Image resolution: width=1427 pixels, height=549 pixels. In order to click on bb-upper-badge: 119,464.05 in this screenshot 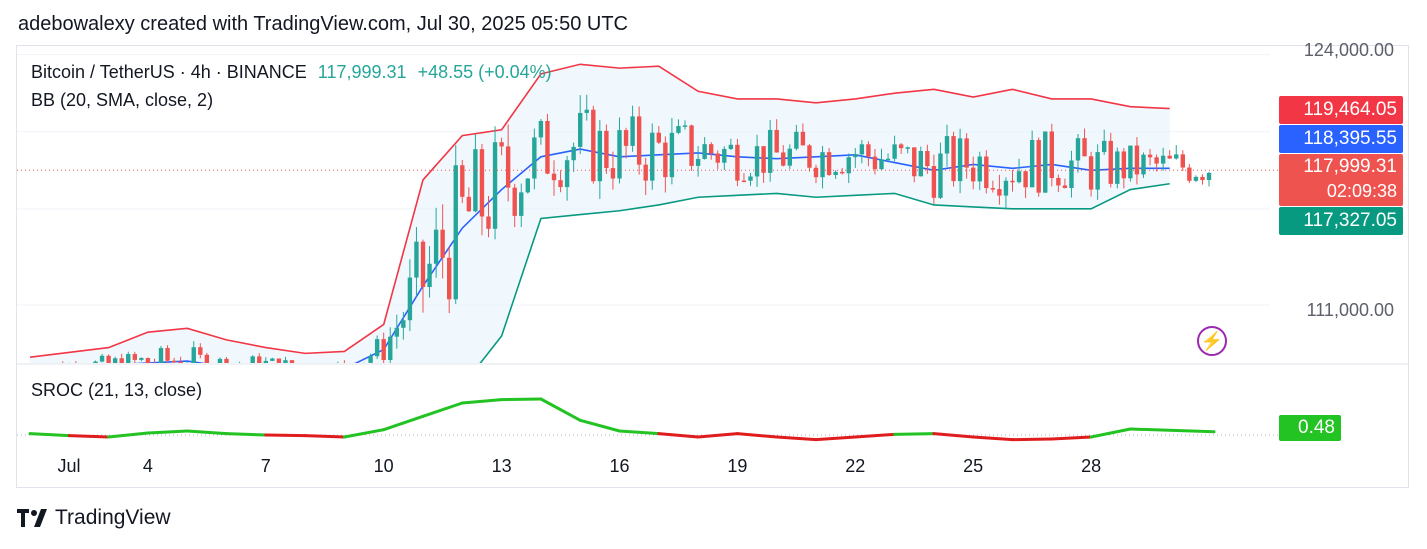, I will do `click(1341, 110)`.